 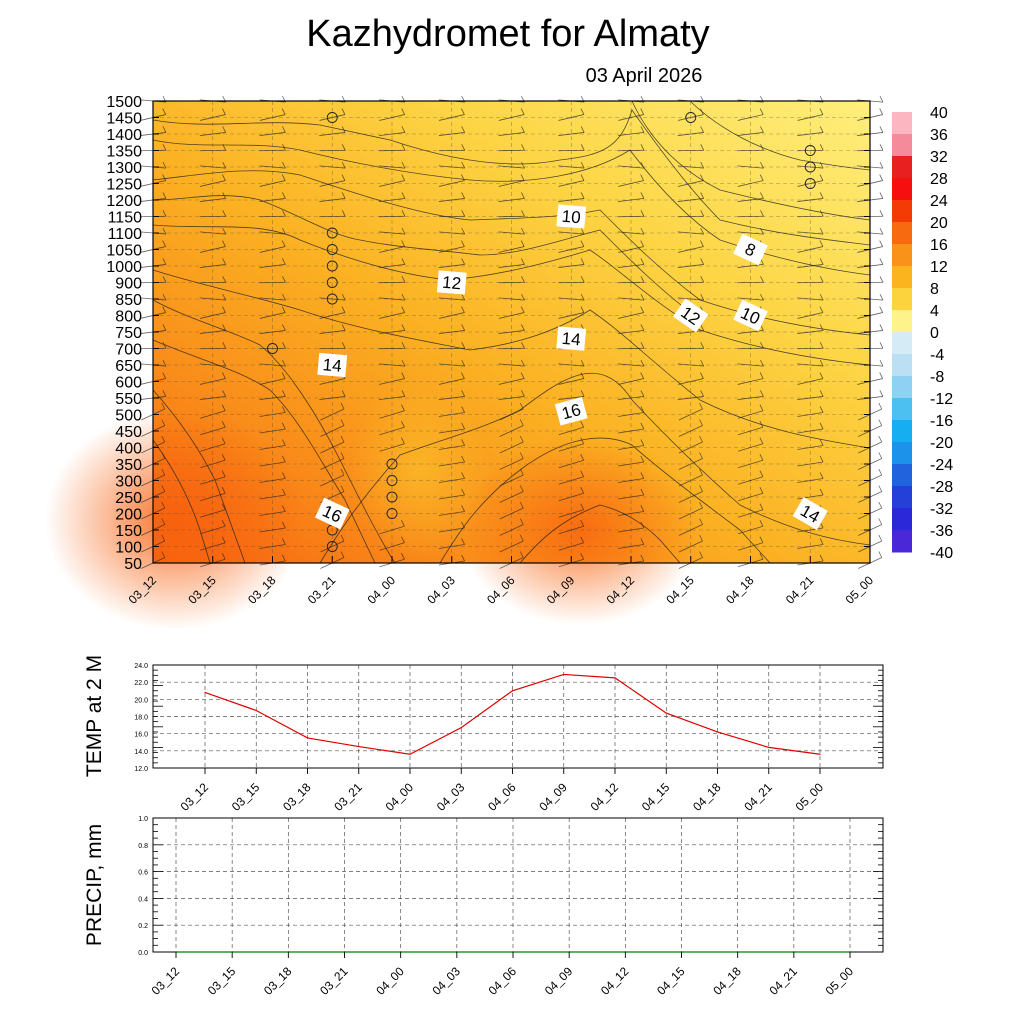 What do you see at coordinates (124, 168) in the screenshot?
I see `height-tick-label: 1300` at bounding box center [124, 168].